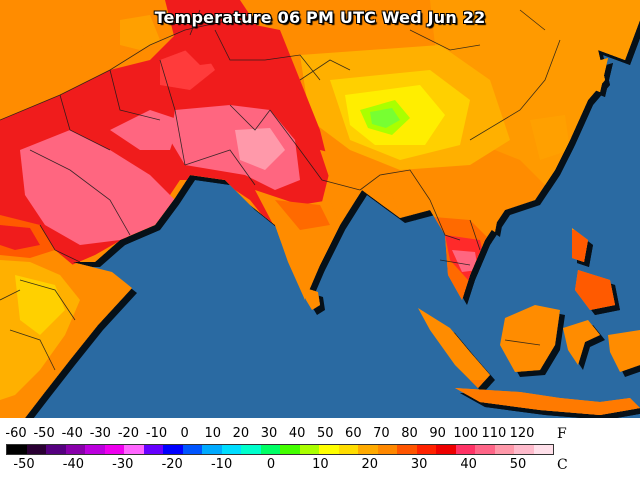  I want to click on fahrenheit-tick: 30, so click(269, 433).